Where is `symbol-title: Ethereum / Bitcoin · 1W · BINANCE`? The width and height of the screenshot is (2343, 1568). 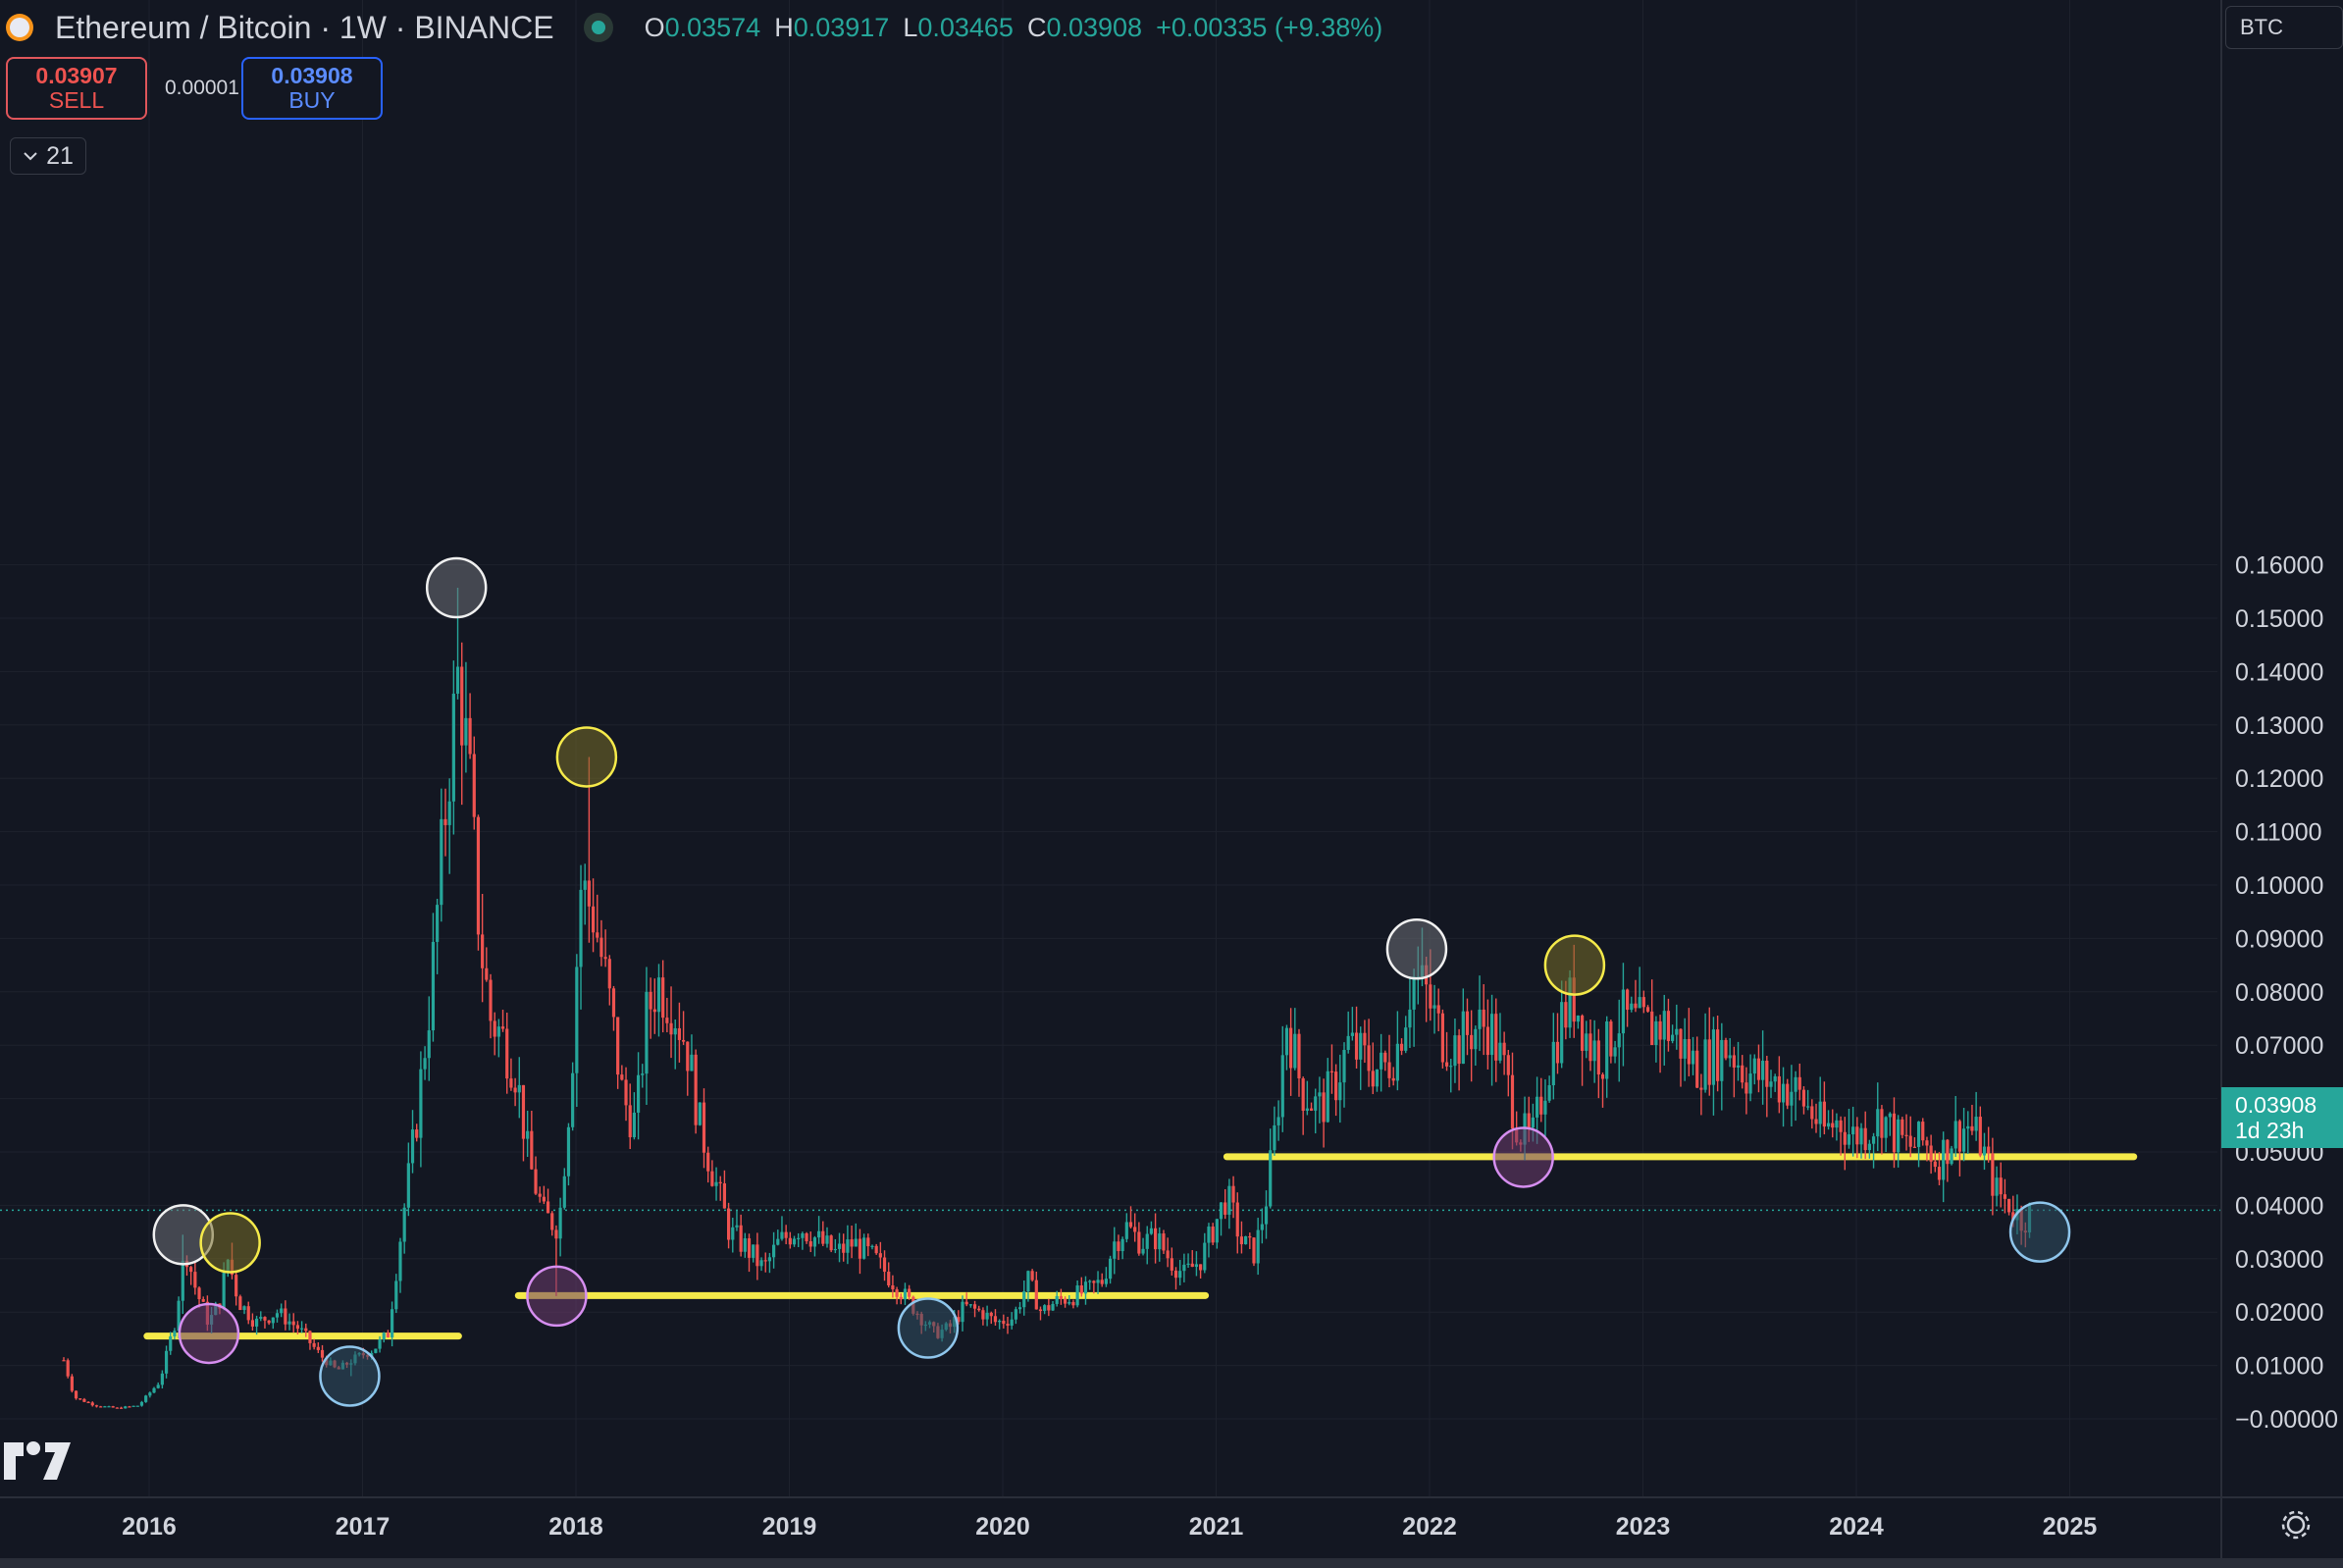 symbol-title: Ethereum / Bitcoin · 1W · BINANCE is located at coordinates (304, 27).